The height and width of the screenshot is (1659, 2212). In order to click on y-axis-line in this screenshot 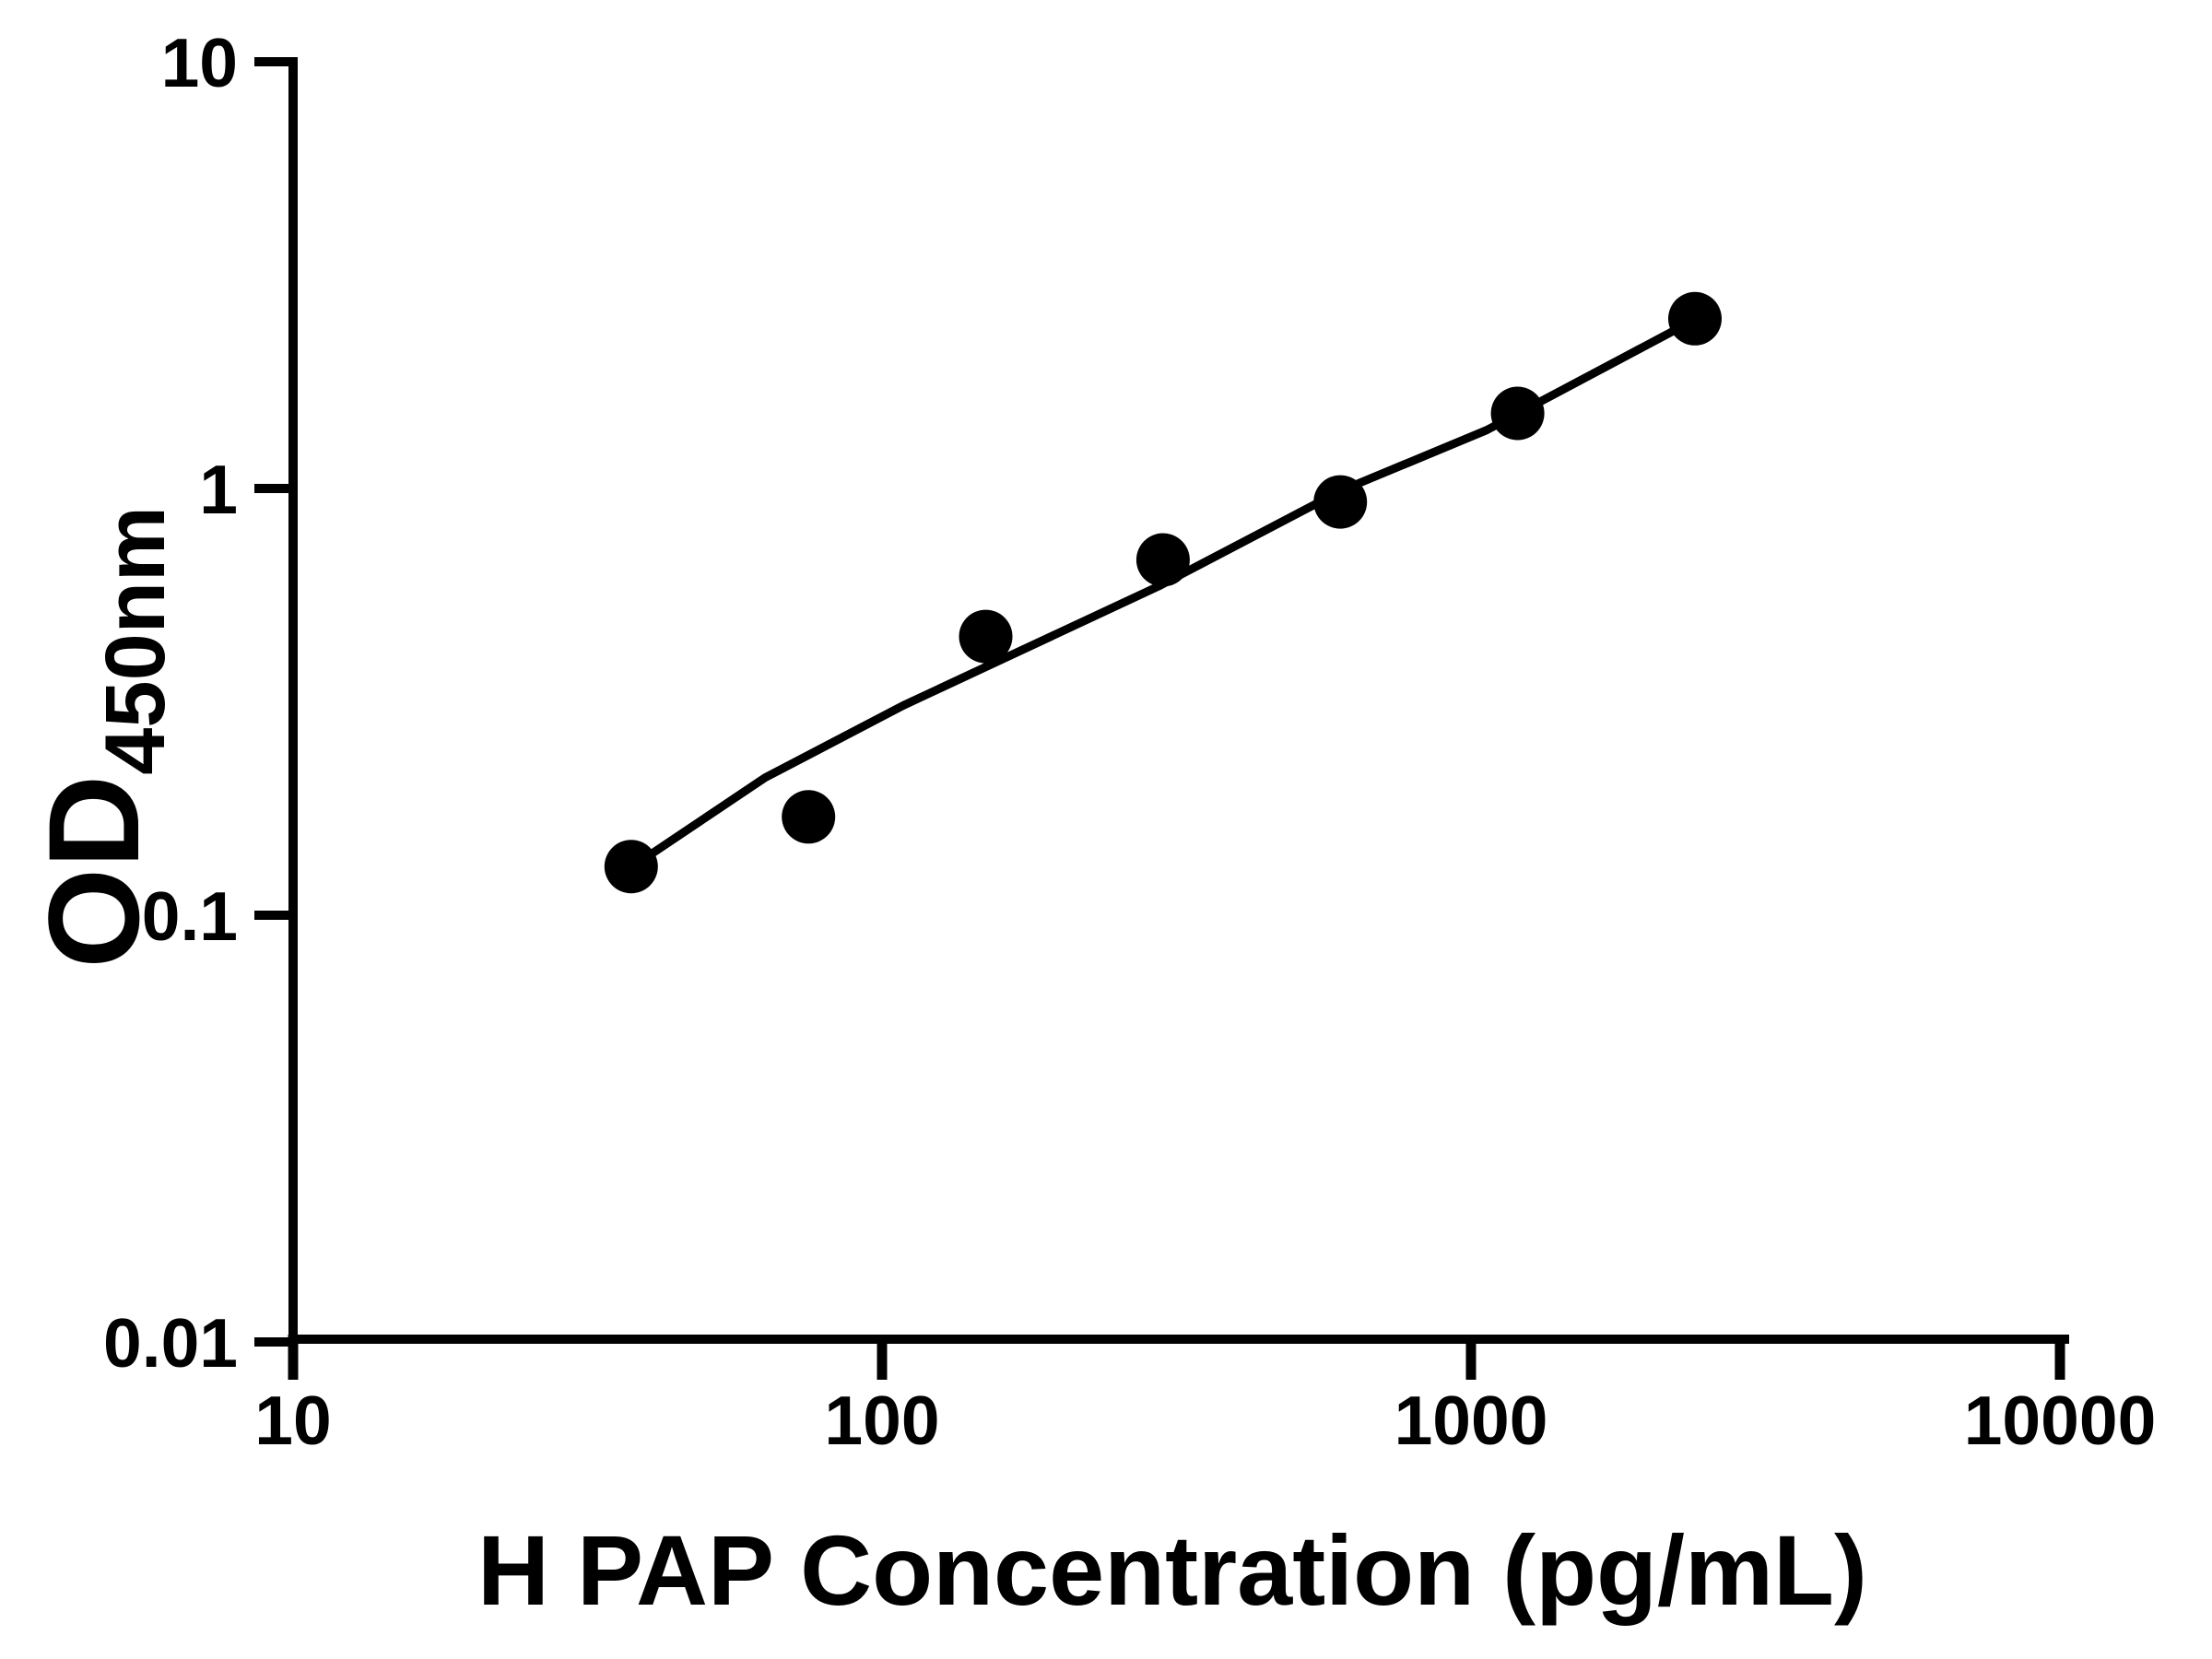, I will do `click(293, 700)`.